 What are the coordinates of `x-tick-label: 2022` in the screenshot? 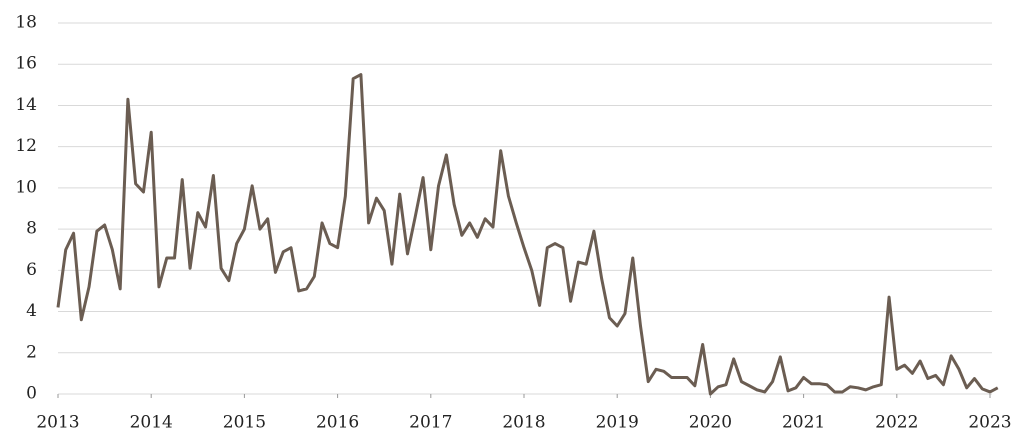 It's located at (896, 423).